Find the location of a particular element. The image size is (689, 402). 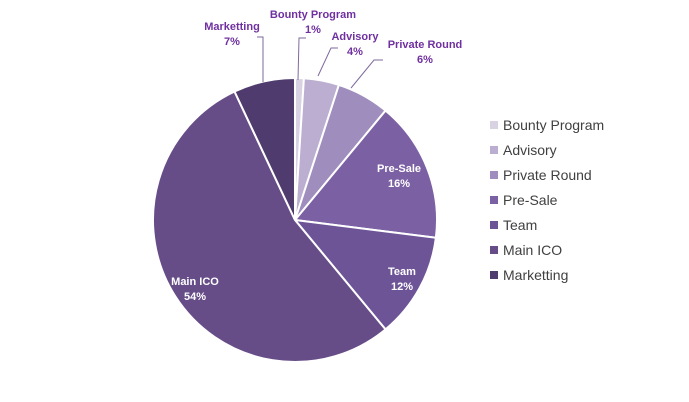

data-label-advisory: Advisory 4% is located at coordinates (355, 44).